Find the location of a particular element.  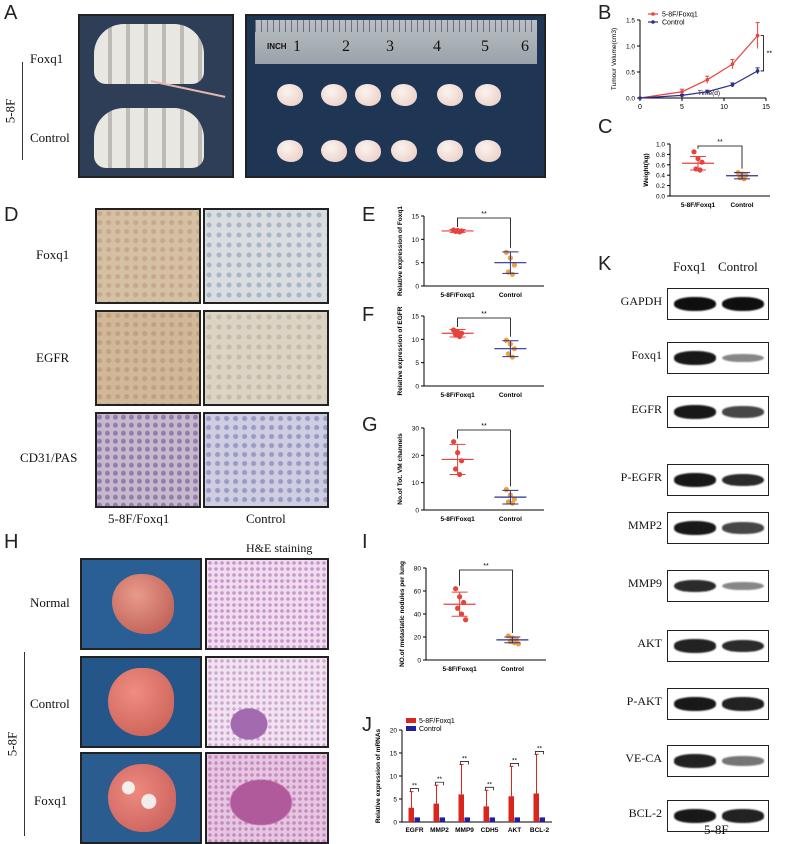

panel-h-header: H&E staining is located at coordinates (279, 548).